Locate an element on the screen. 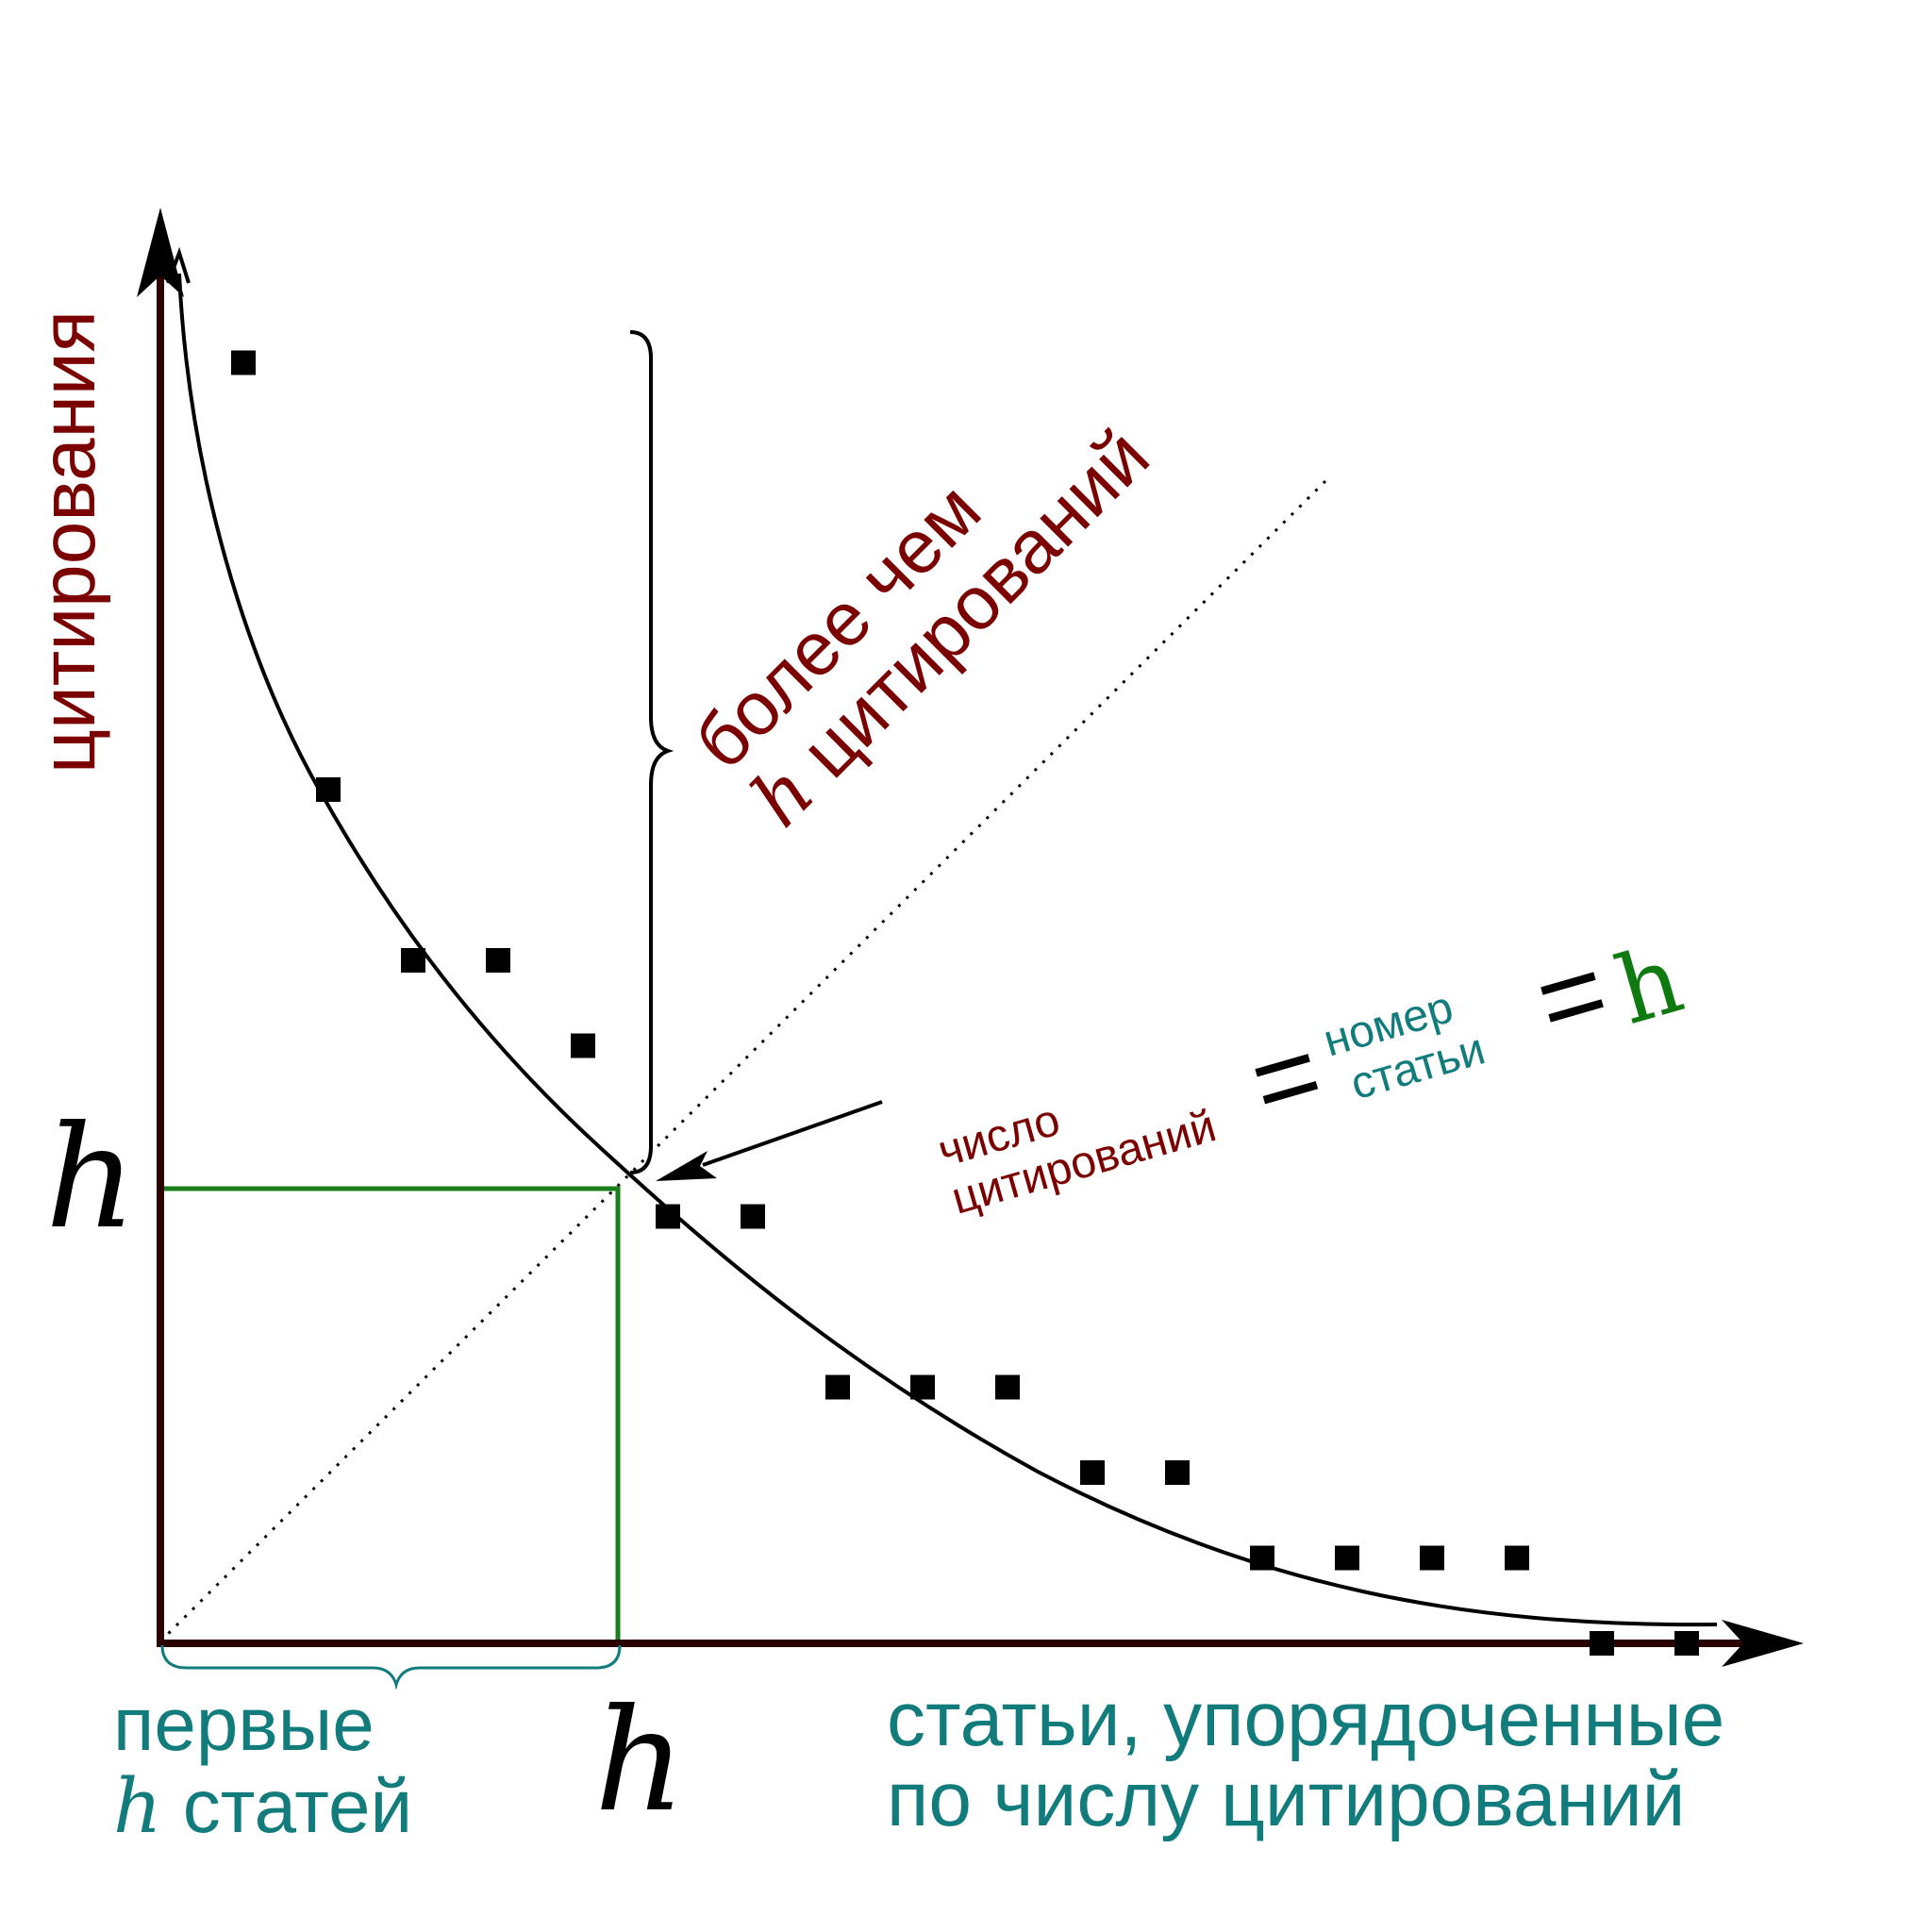  more-than-h-brace is located at coordinates (652, 752).